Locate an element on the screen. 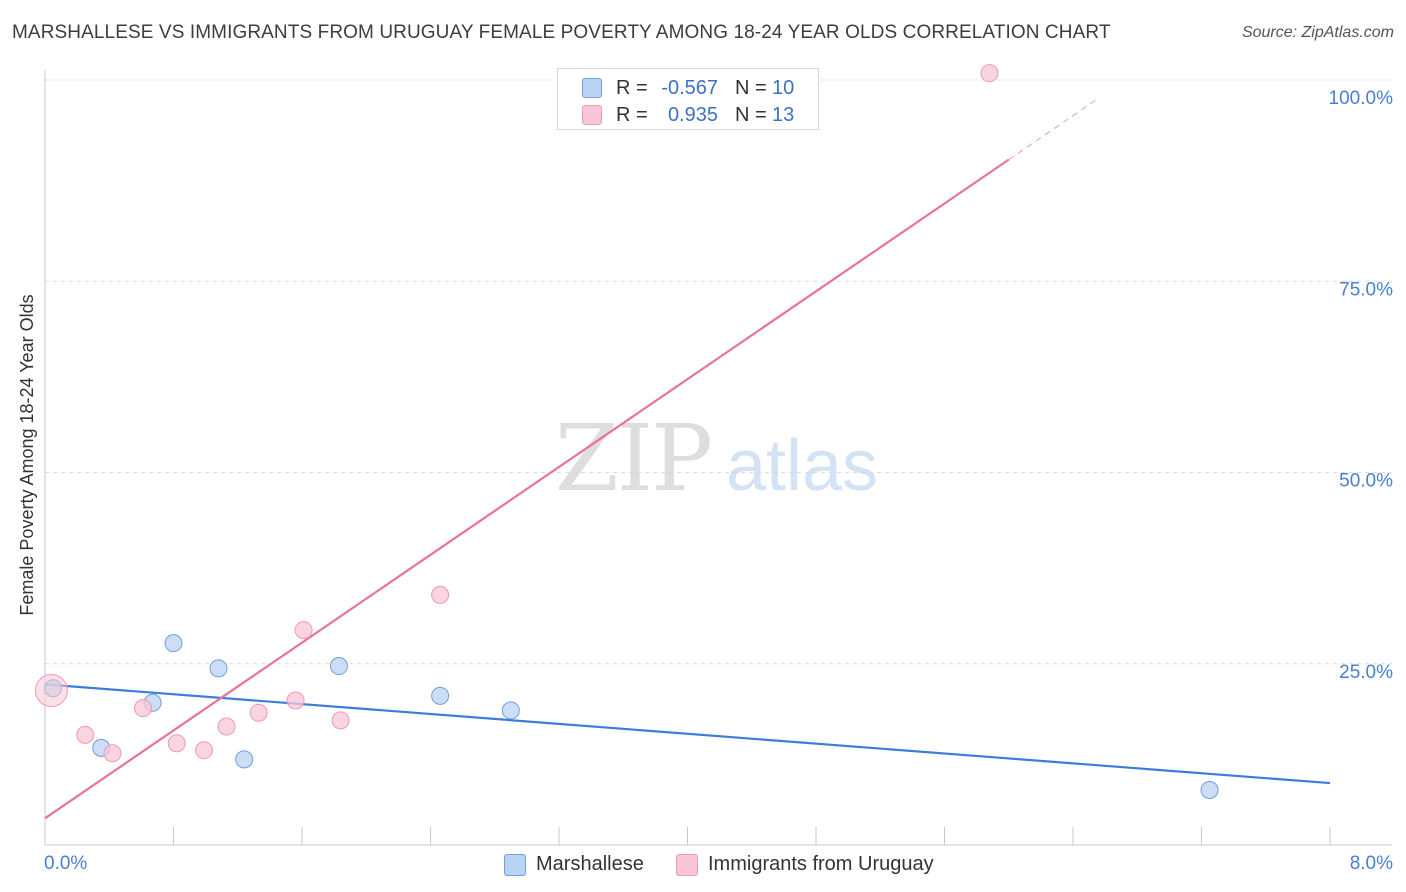 This screenshot has width=1406, height=892. y-tick-label: 25.0% is located at coordinates (1366, 672).